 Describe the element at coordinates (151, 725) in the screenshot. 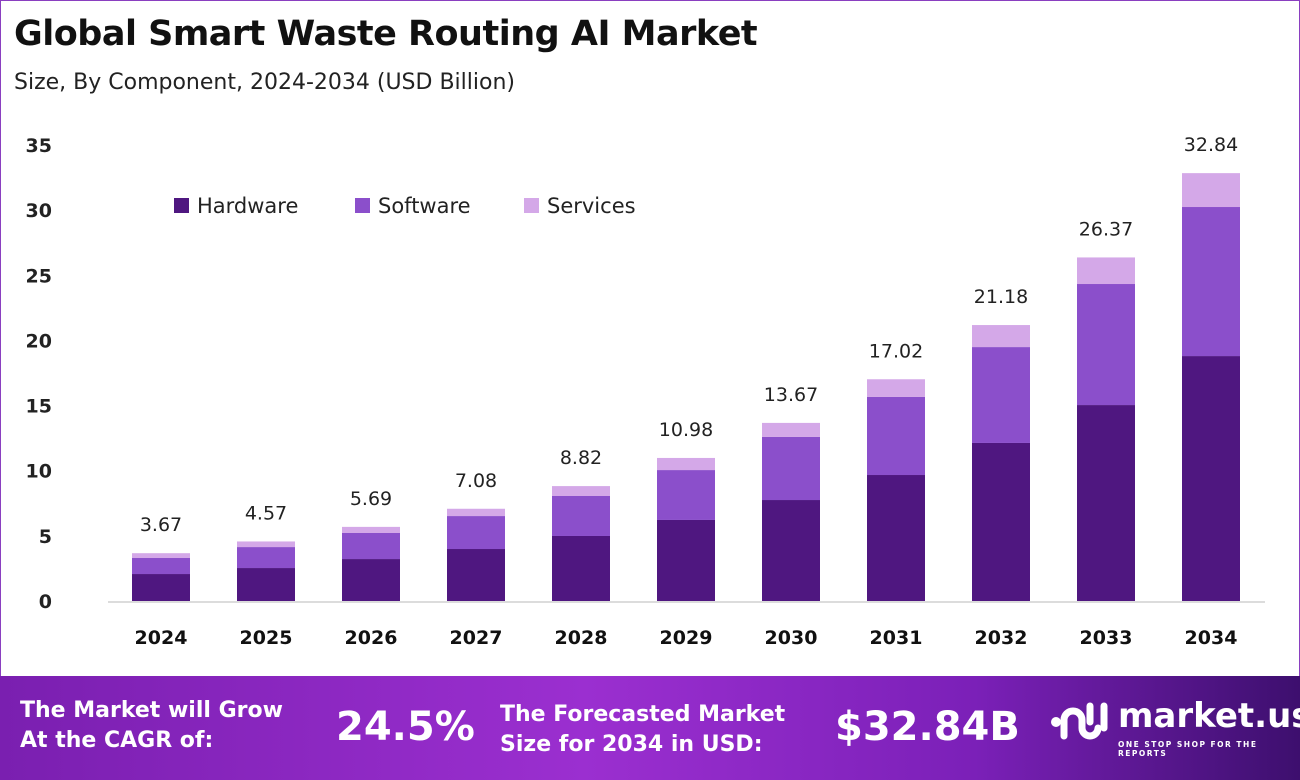

I see `cagr-label: The Market will Grow At the CAGR of:` at that location.